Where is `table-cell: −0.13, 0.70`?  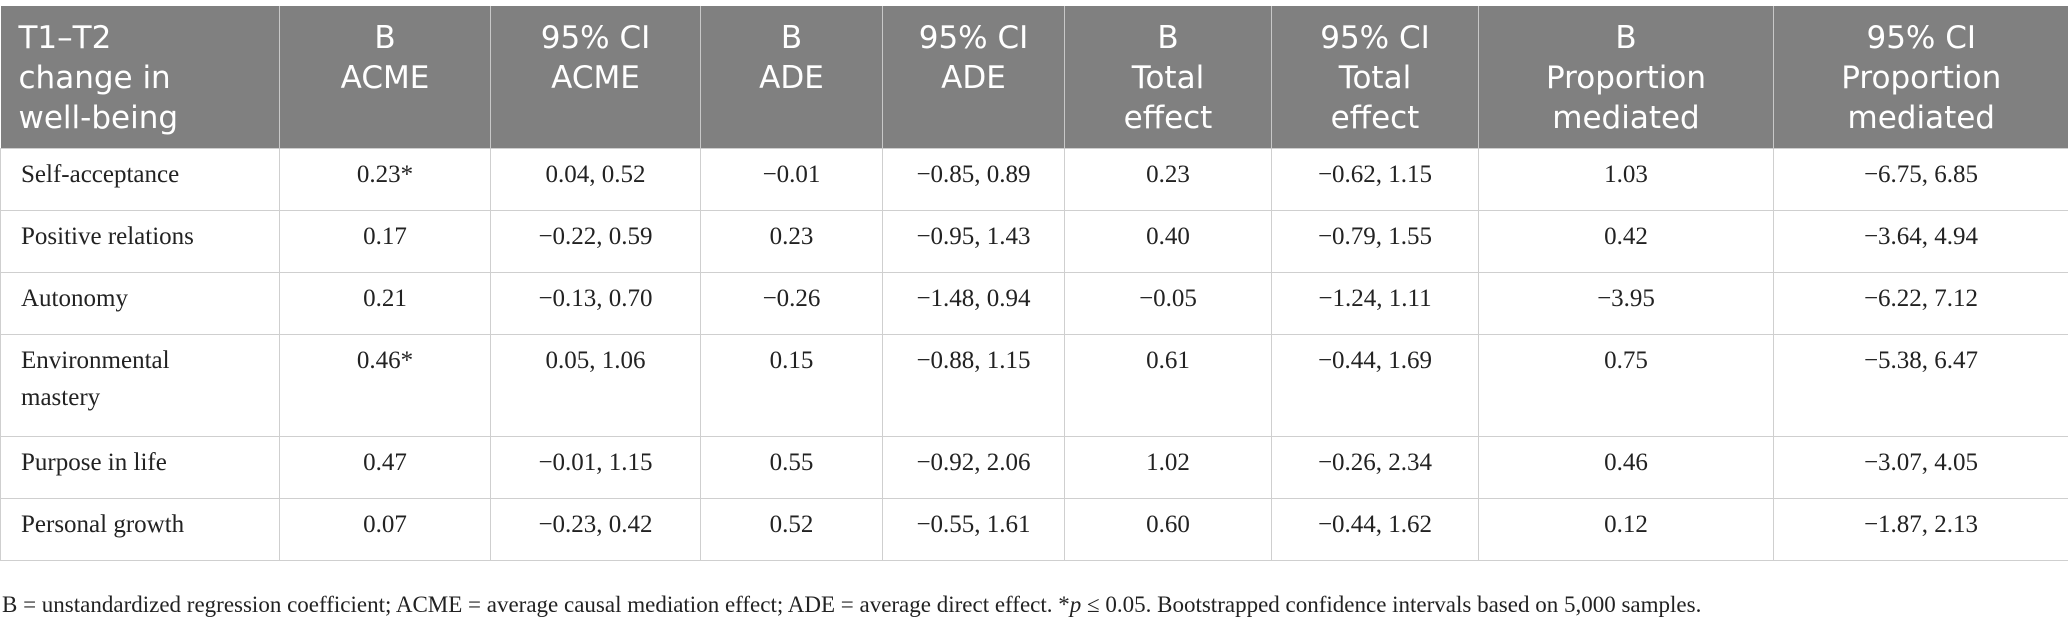
table-cell: −0.13, 0.70 is located at coordinates (595, 303).